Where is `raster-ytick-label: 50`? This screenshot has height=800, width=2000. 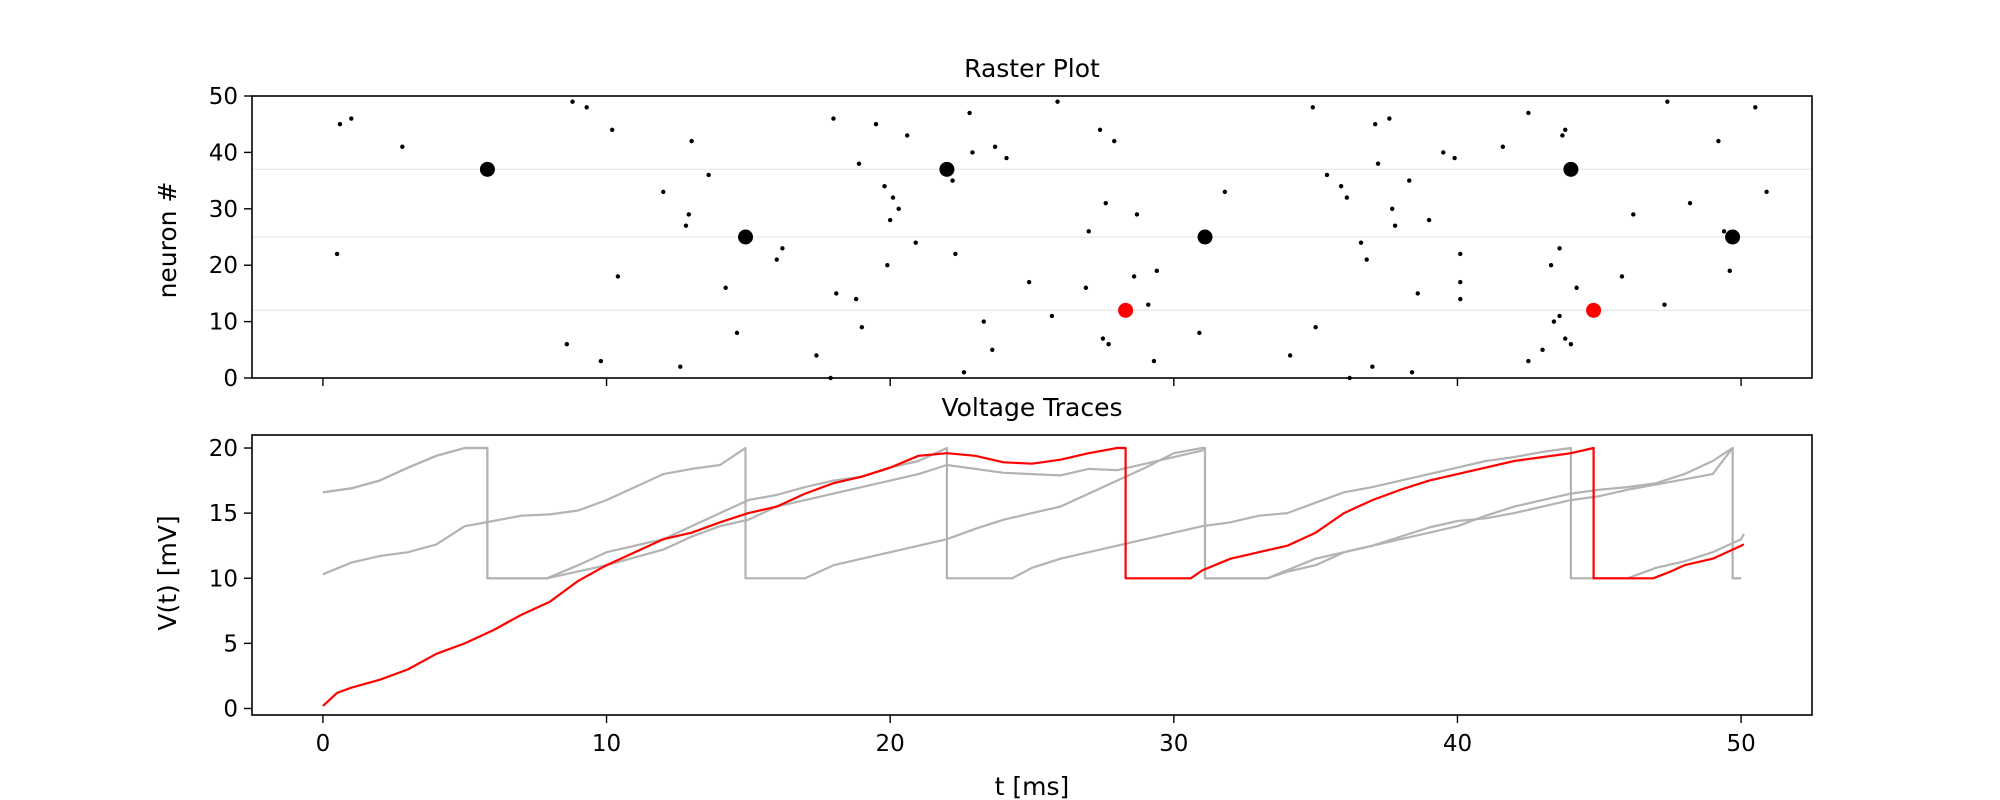 raster-ytick-label: 50 is located at coordinates (223, 97).